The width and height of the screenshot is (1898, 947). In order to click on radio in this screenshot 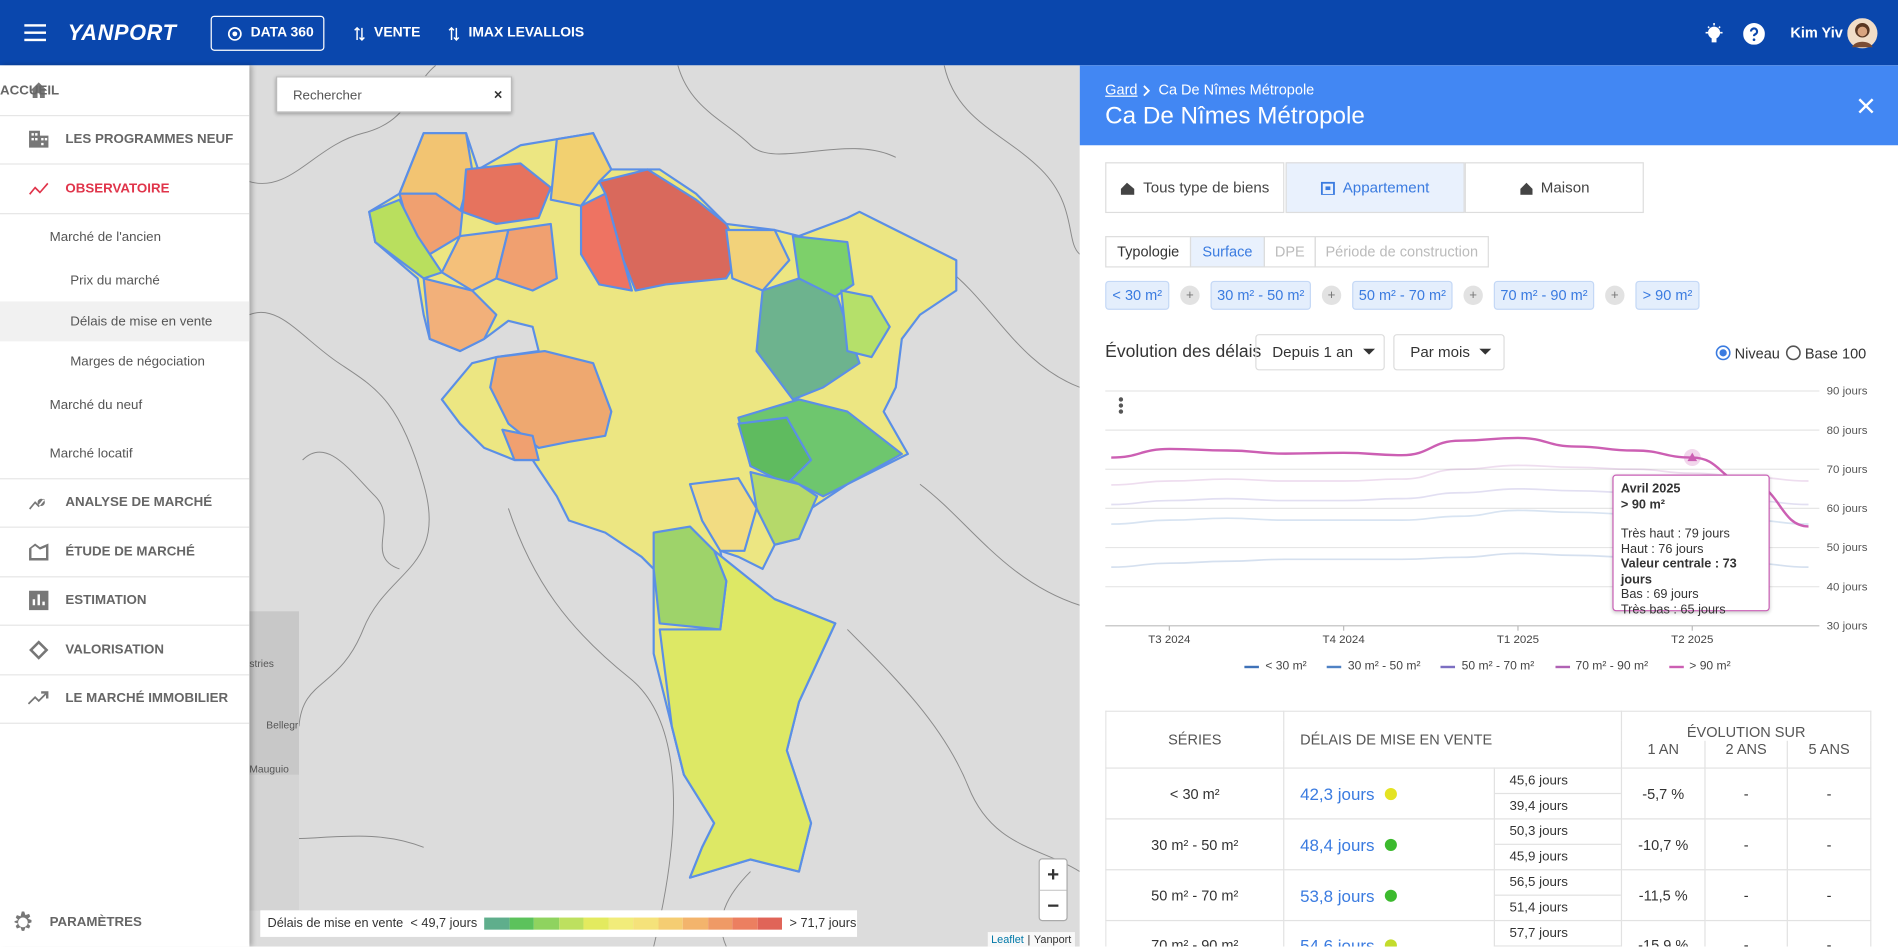, I will do `click(1793, 353)`.